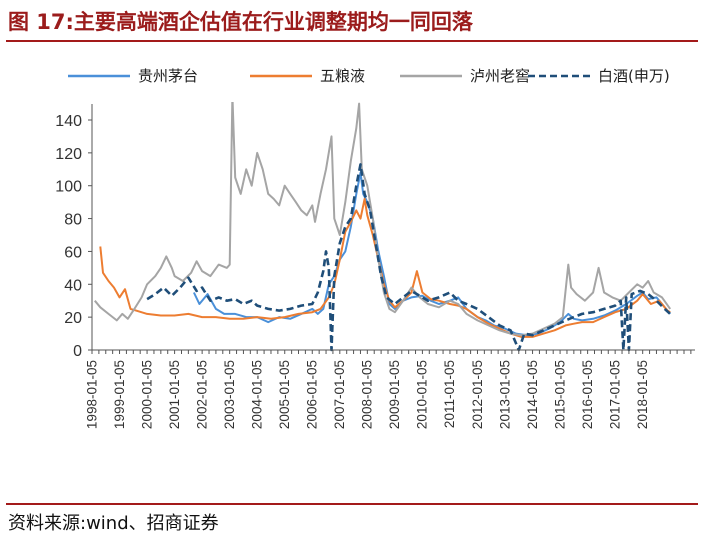 The width and height of the screenshot is (705, 539). Describe the element at coordinates (68, 187) in the screenshot. I see `y-tick-label: 100` at that location.